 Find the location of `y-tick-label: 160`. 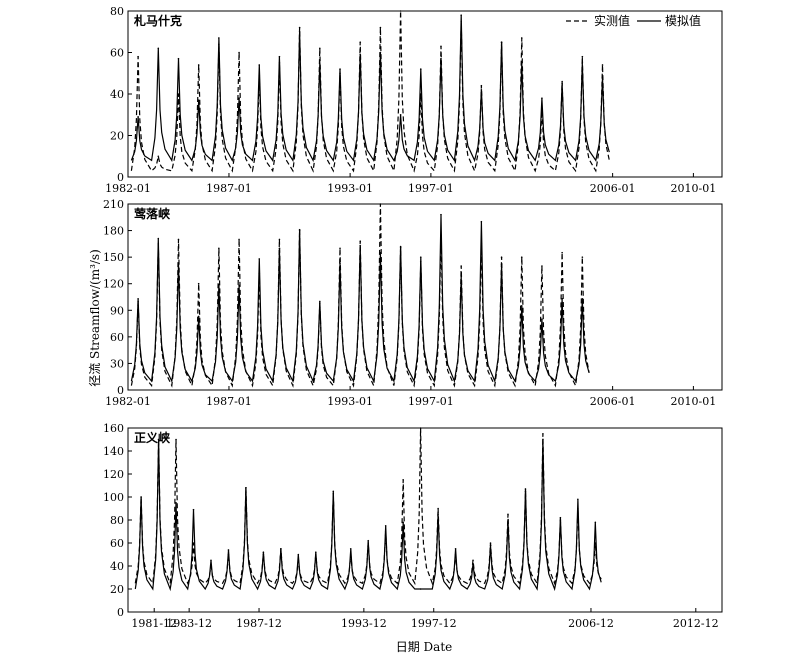

y-tick-label: 160 is located at coordinates (113, 428).